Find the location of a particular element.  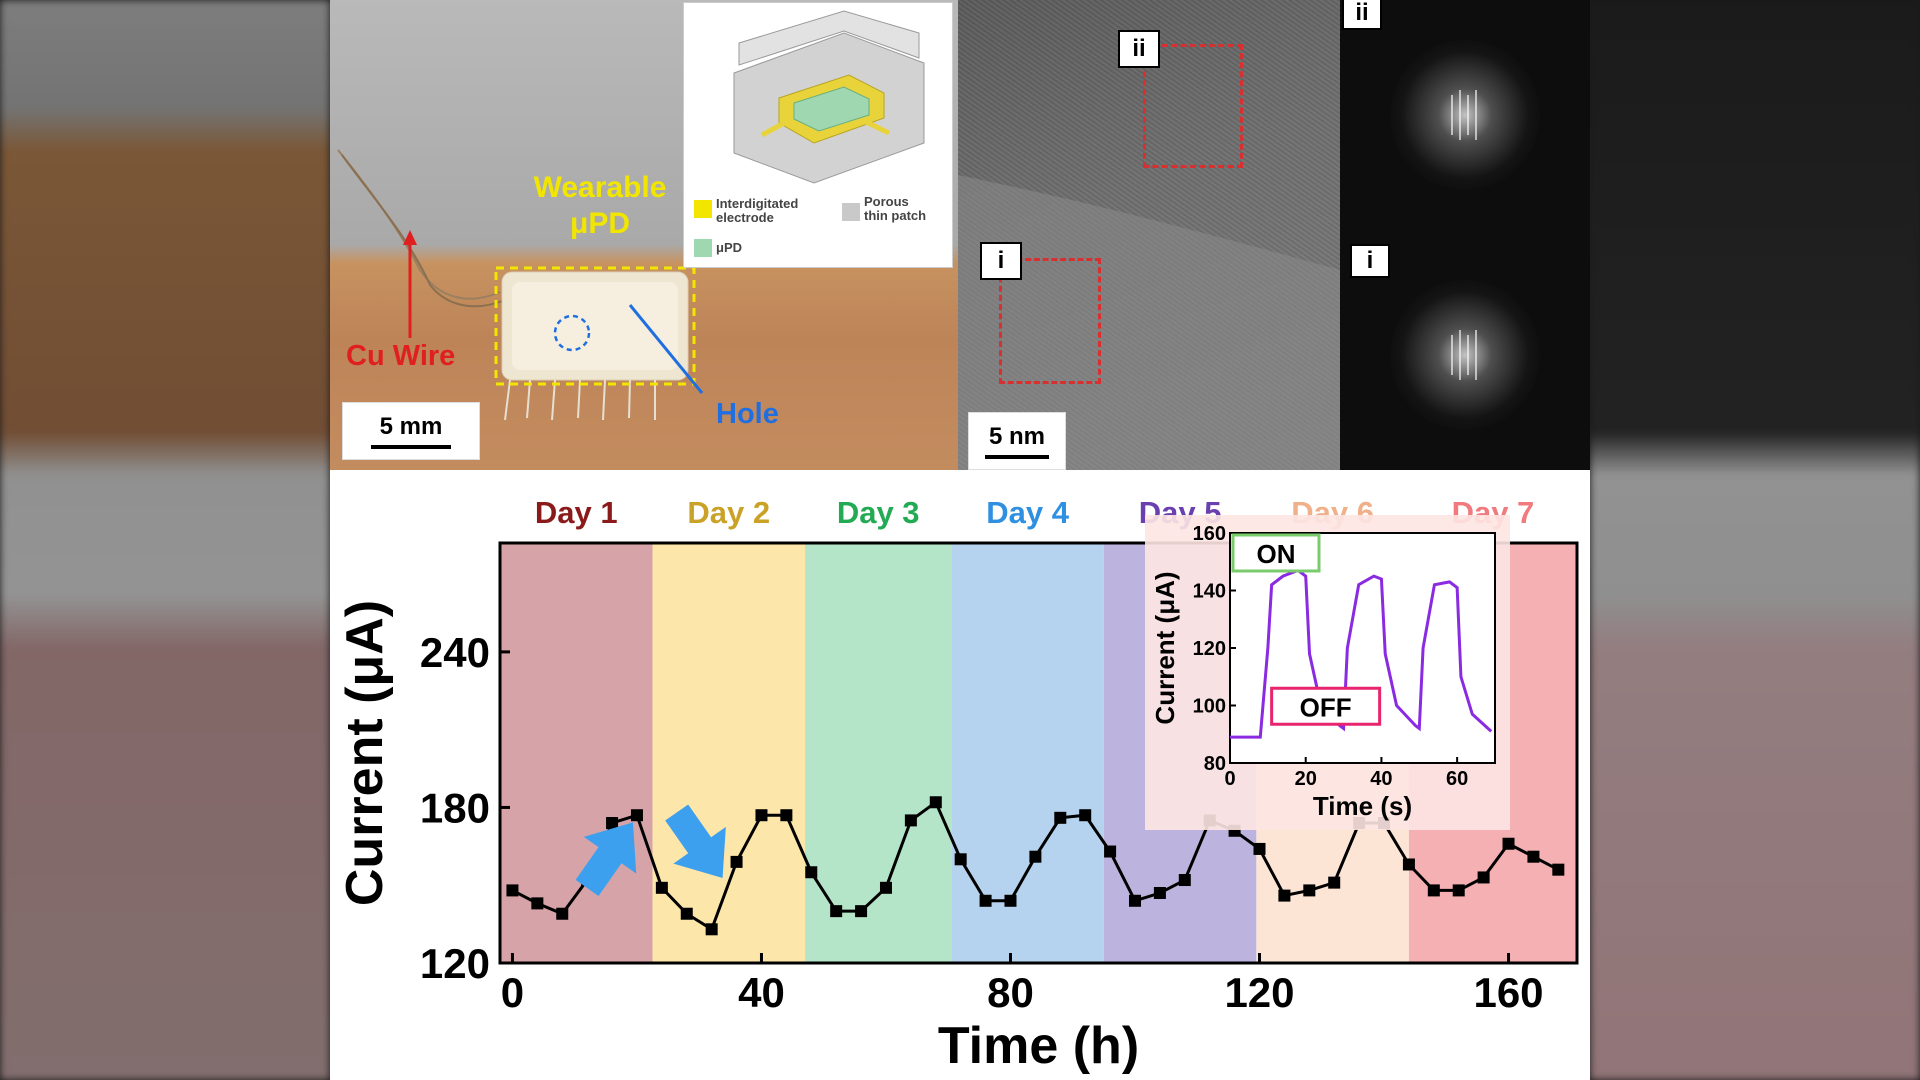

device-outline is located at coordinates (595, 326).